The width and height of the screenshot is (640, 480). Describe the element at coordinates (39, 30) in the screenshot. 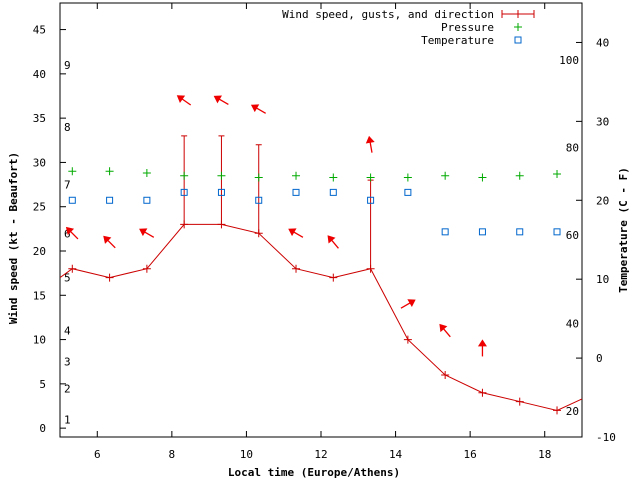

I see `y-tick-label-left: 45` at that location.